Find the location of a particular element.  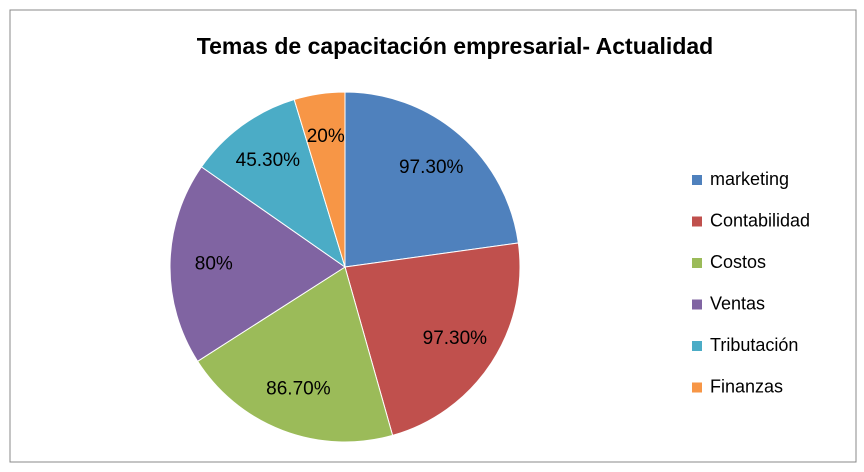

data-label: 20% is located at coordinates (326, 136).